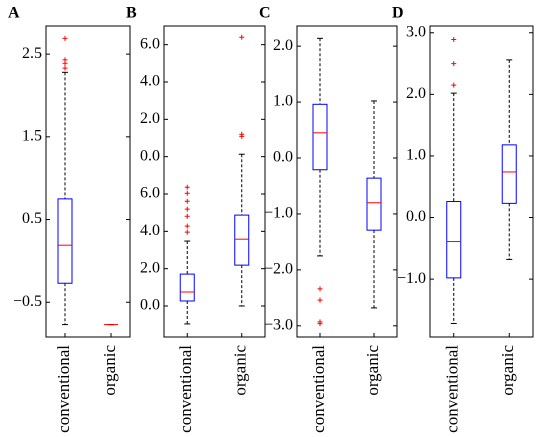 Image resolution: width=550 pixels, height=437 pixels. Describe the element at coordinates (416, 31) in the screenshot. I see `y-tick-label: 3.0` at that location.